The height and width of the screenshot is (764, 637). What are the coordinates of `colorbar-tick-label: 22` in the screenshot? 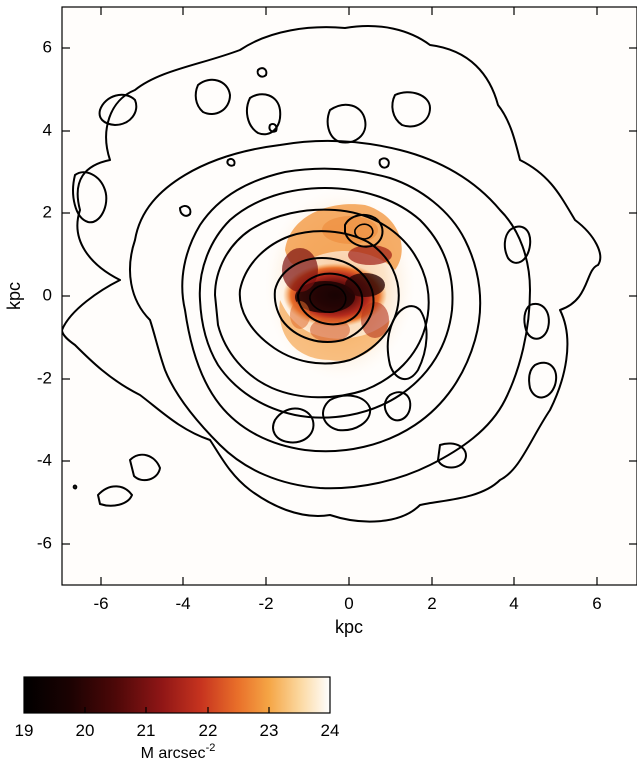 It's located at (208, 730).